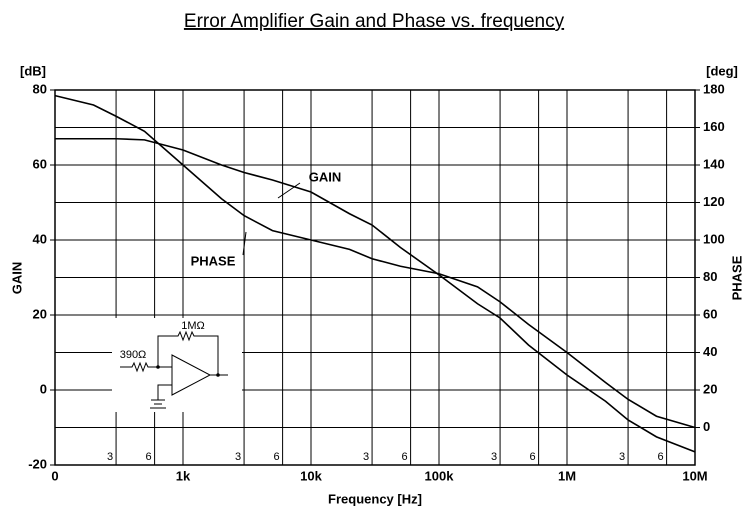 This screenshot has width=749, height=512. What do you see at coordinates (54, 475) in the screenshot?
I see `x-tick-label: 0` at bounding box center [54, 475].